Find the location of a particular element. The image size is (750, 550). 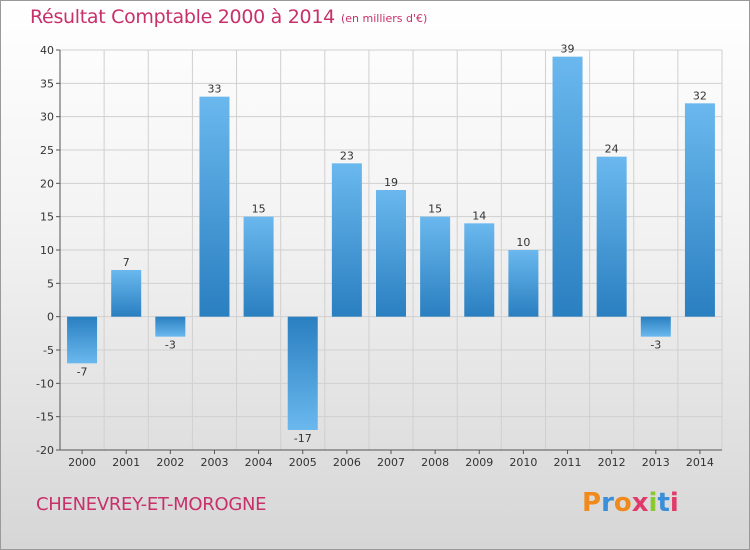

bar-2011 is located at coordinates (567, 186).